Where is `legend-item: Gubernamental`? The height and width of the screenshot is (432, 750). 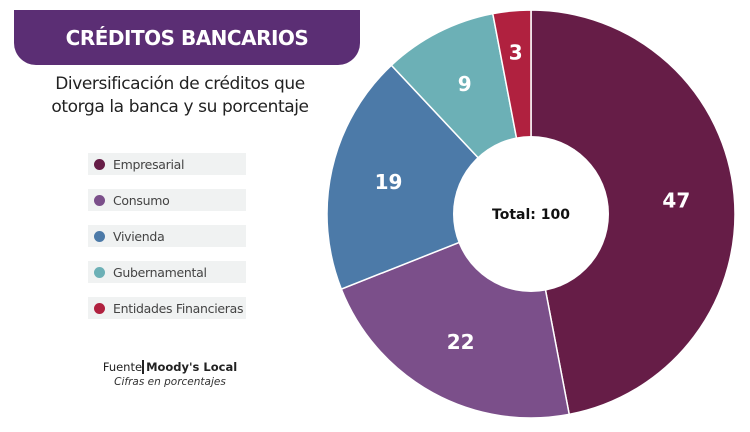 legend-item: Gubernamental is located at coordinates (167, 272).